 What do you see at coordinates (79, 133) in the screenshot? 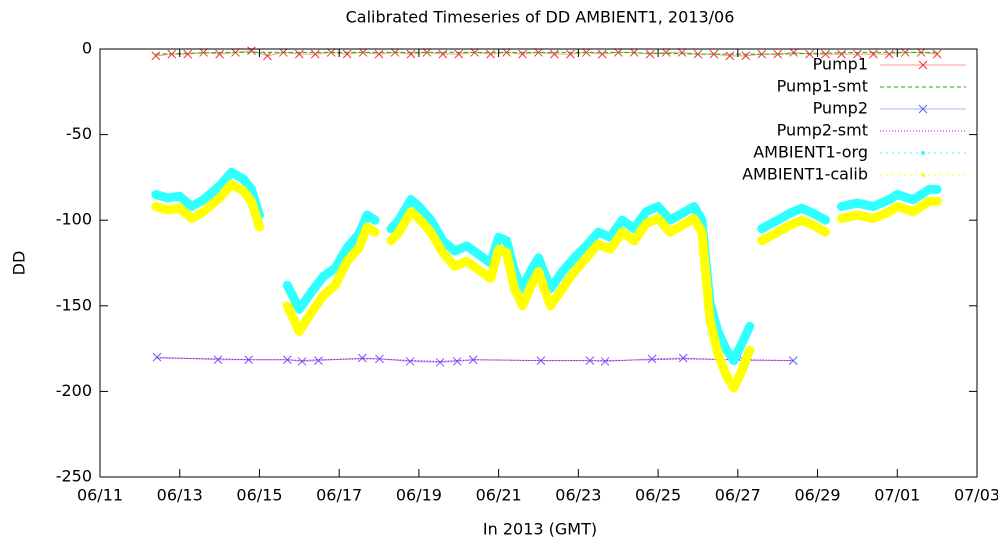
I see `y-tick-label: -50` at bounding box center [79, 133].